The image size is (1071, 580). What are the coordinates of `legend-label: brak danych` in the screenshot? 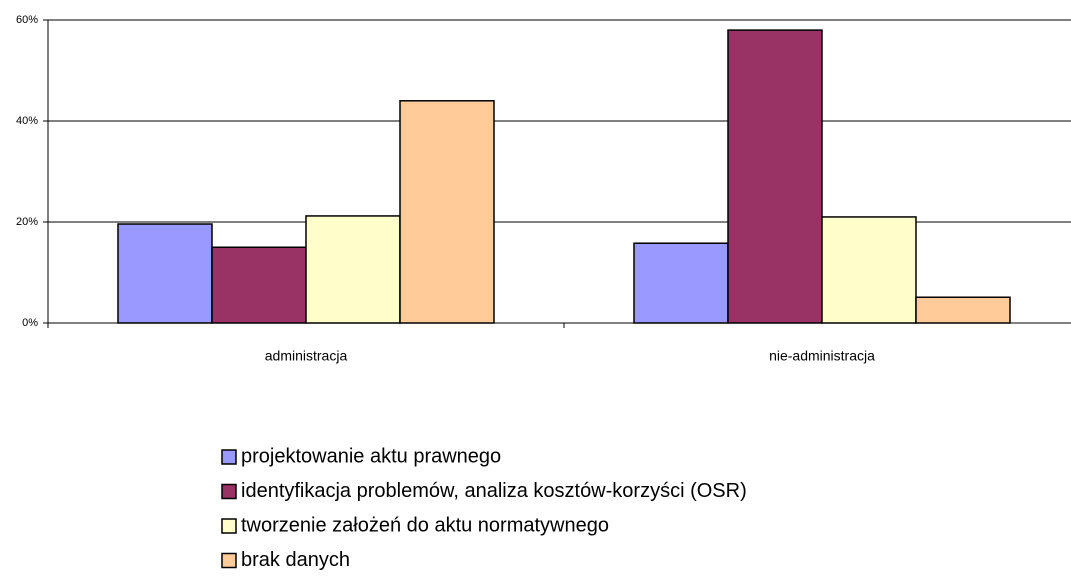 It's located at (295, 560).